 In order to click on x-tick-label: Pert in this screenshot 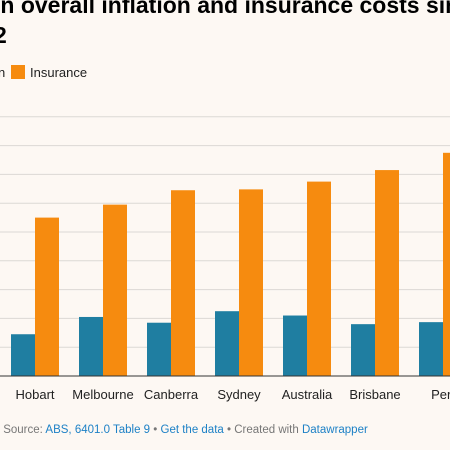, I will do `click(440, 394)`.